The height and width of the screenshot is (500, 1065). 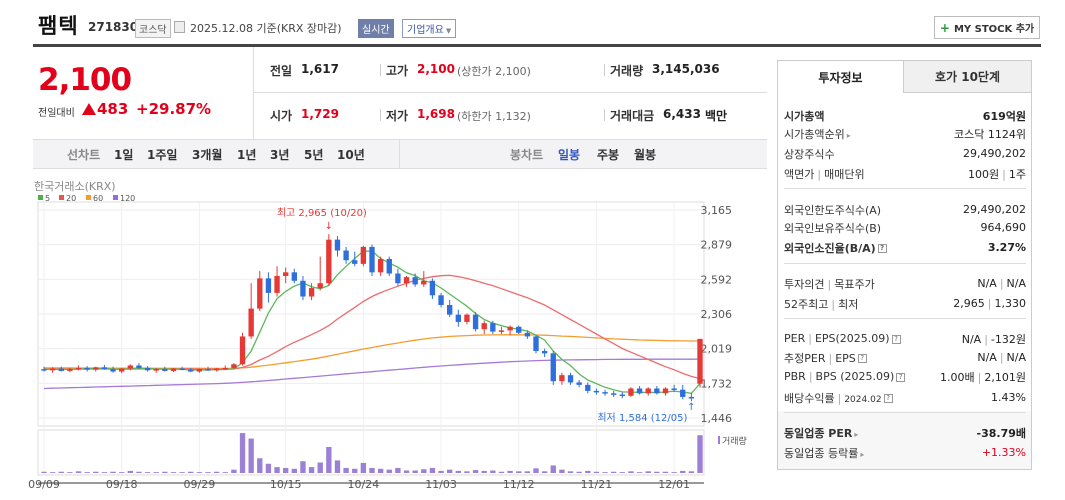 I want to click on info-key-label: 동일업종 등락률, so click(x=821, y=453).